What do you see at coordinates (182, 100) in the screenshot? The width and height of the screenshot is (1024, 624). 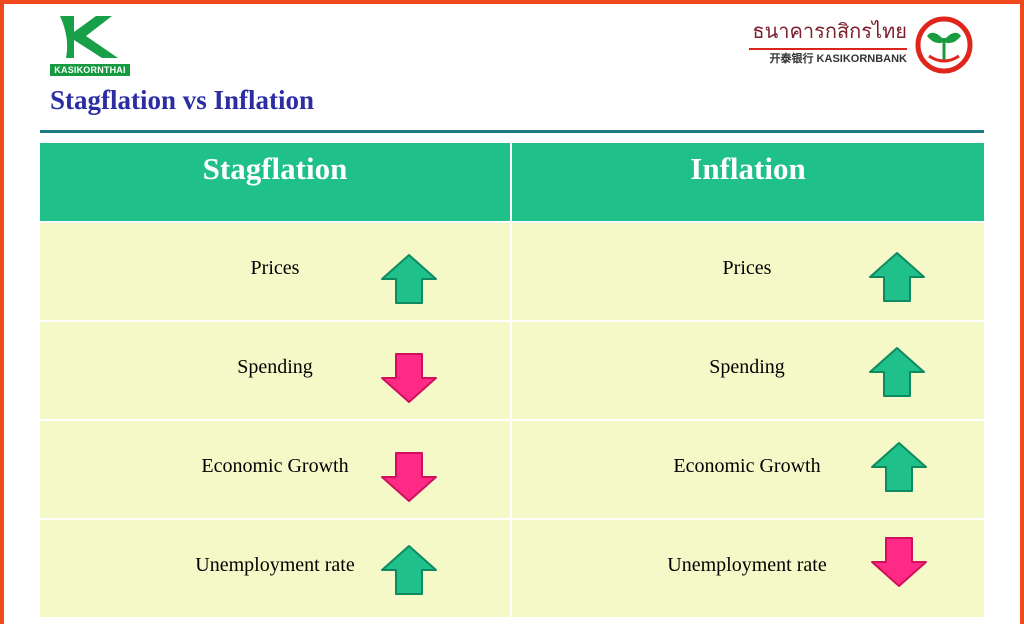 I see `page-title: Stagflation vs Inflation` at bounding box center [182, 100].